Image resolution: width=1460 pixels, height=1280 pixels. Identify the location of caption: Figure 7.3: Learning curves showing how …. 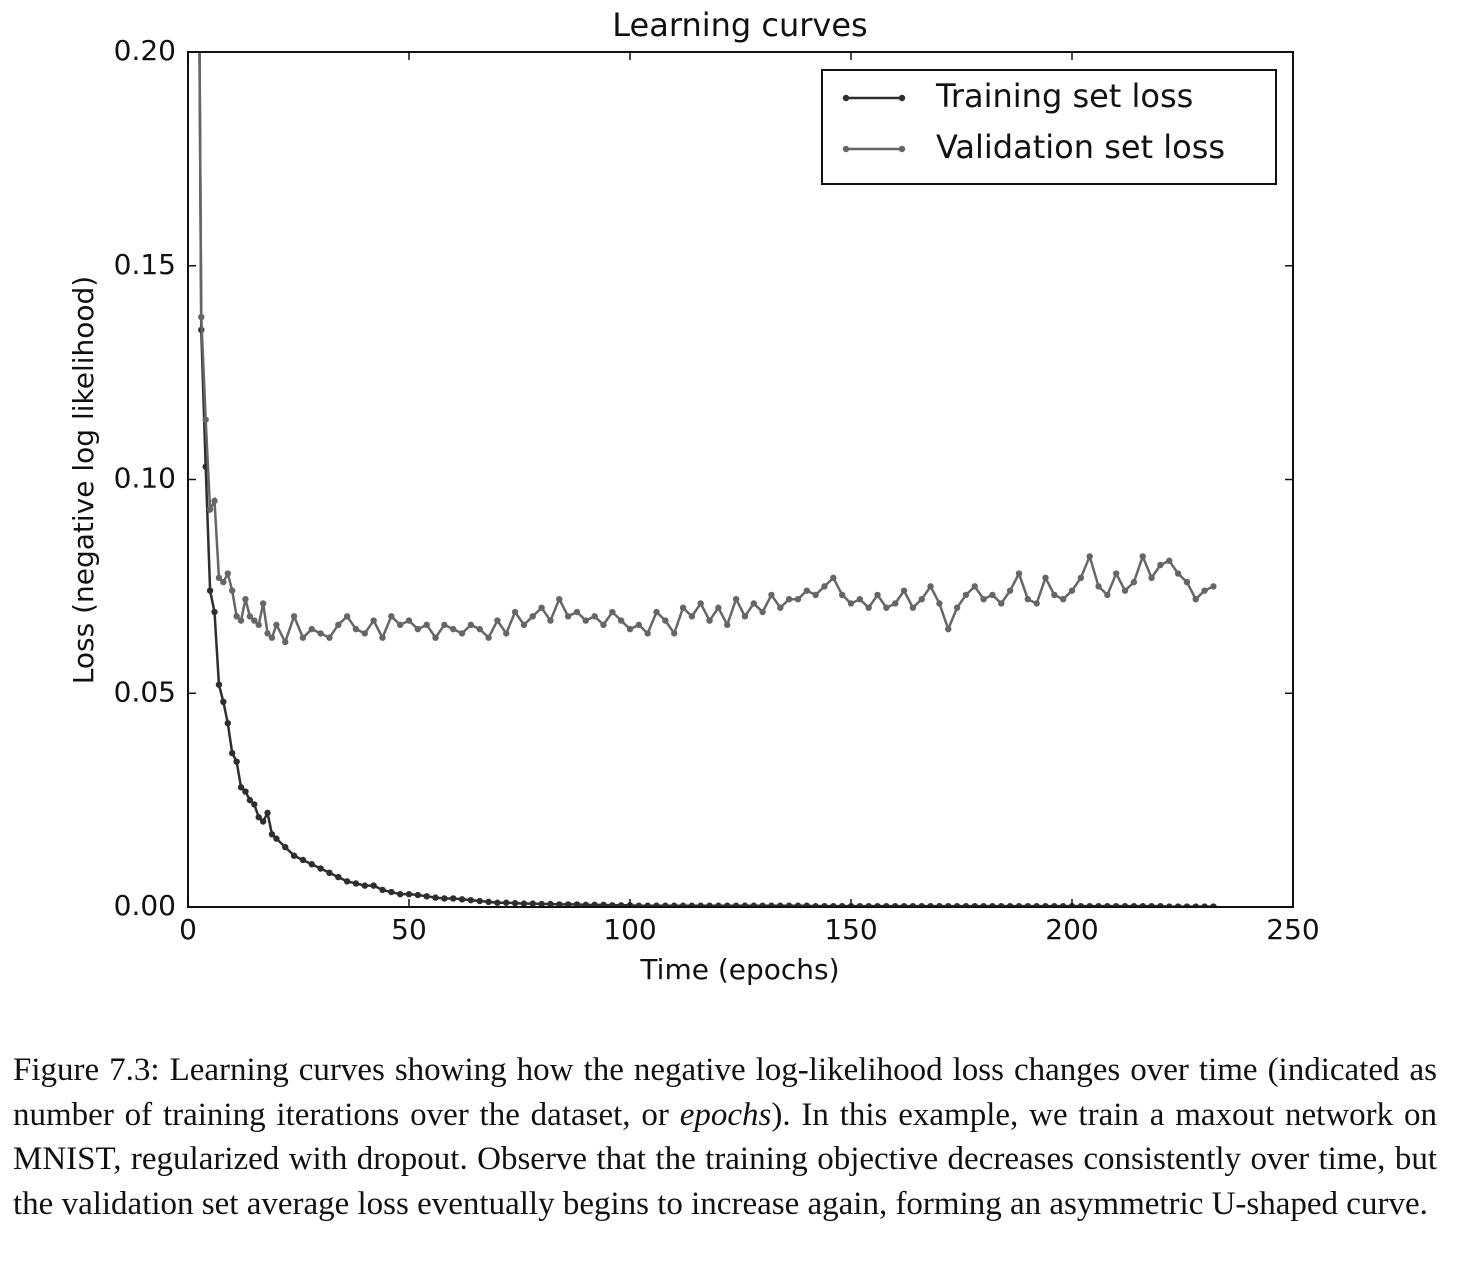
(725, 1137).